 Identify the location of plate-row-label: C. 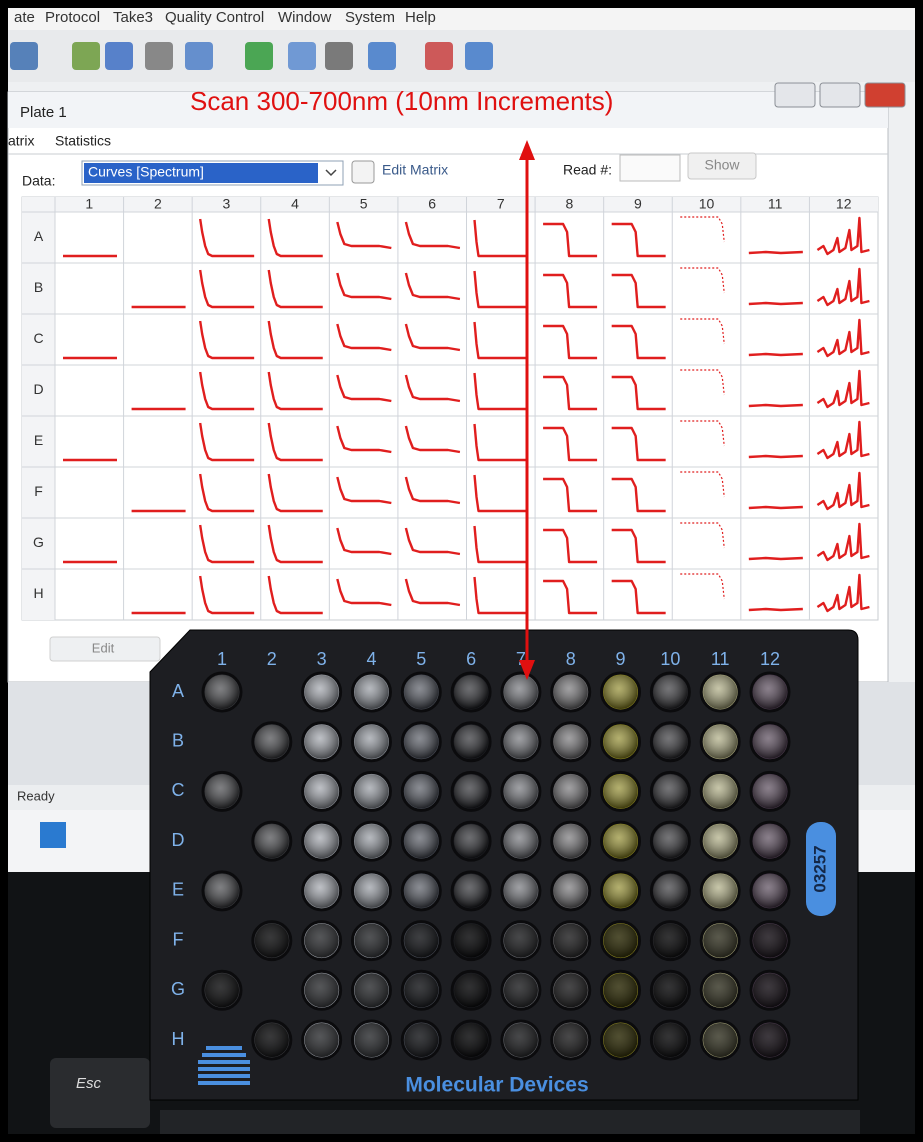
(178, 790).